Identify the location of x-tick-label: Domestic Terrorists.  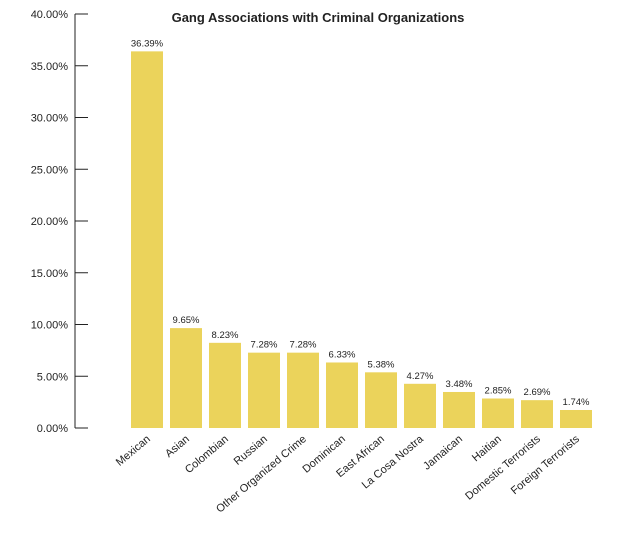
(503, 468).